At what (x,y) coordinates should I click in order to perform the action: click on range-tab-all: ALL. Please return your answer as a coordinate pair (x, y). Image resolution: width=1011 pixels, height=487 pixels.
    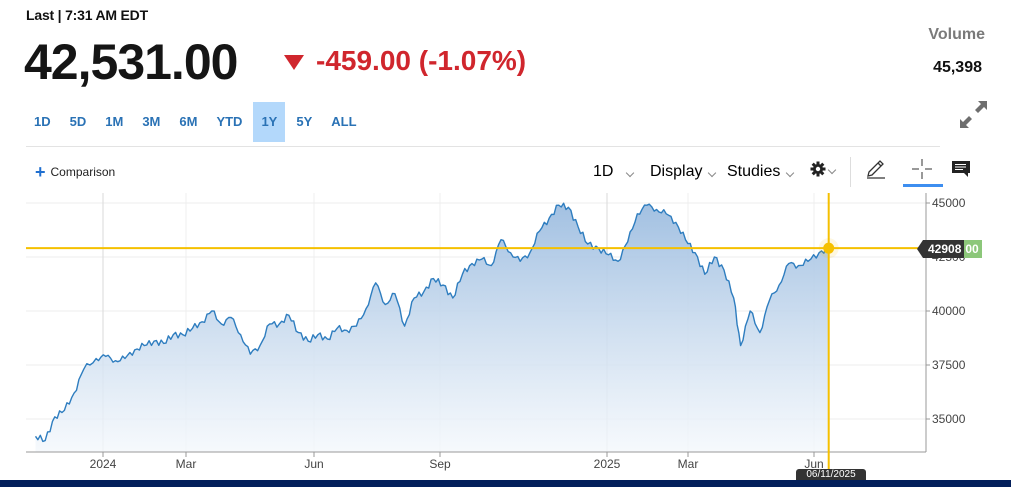
    Looking at the image, I should click on (344, 121).